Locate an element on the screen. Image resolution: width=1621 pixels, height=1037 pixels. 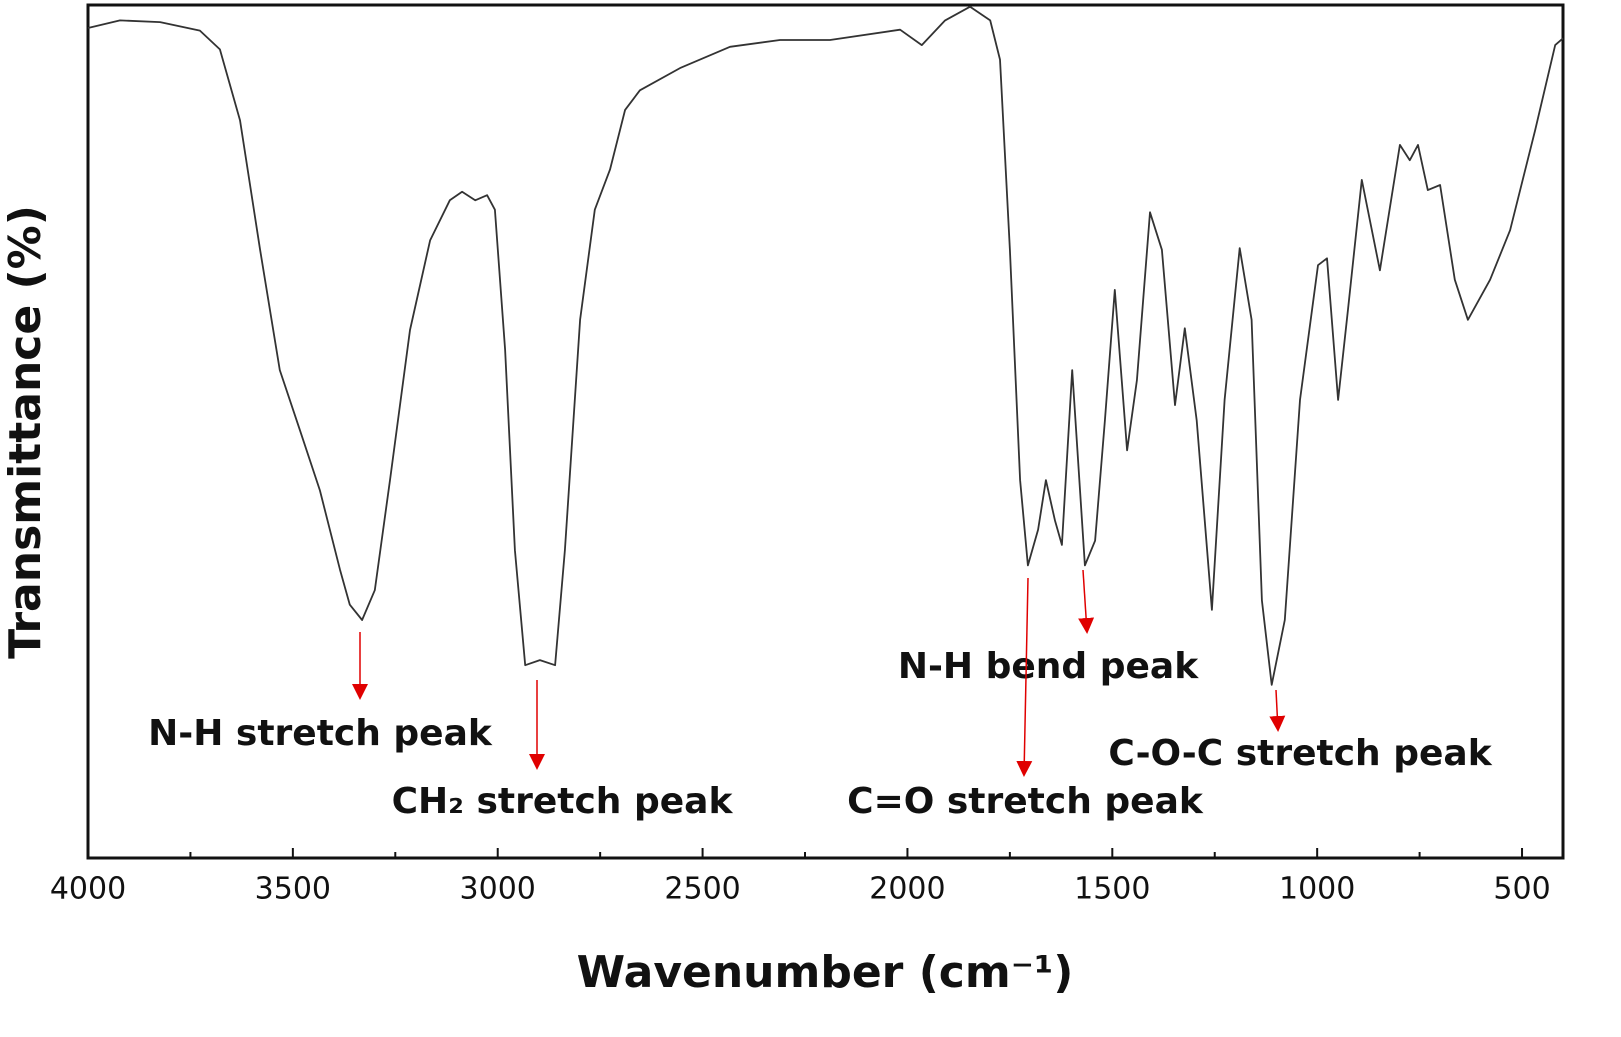
annotation: CH₂ stretch peak is located at coordinates (563, 801).